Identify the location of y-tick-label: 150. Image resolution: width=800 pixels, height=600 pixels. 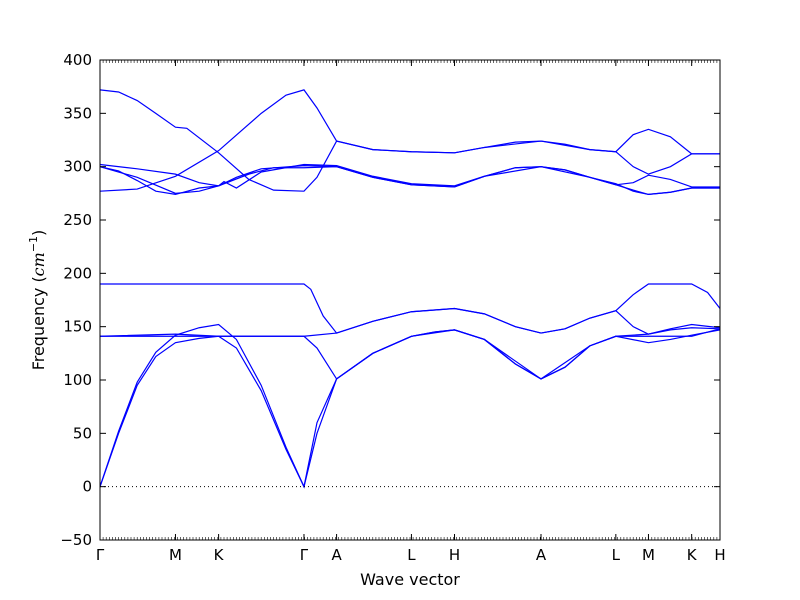
(77, 327).